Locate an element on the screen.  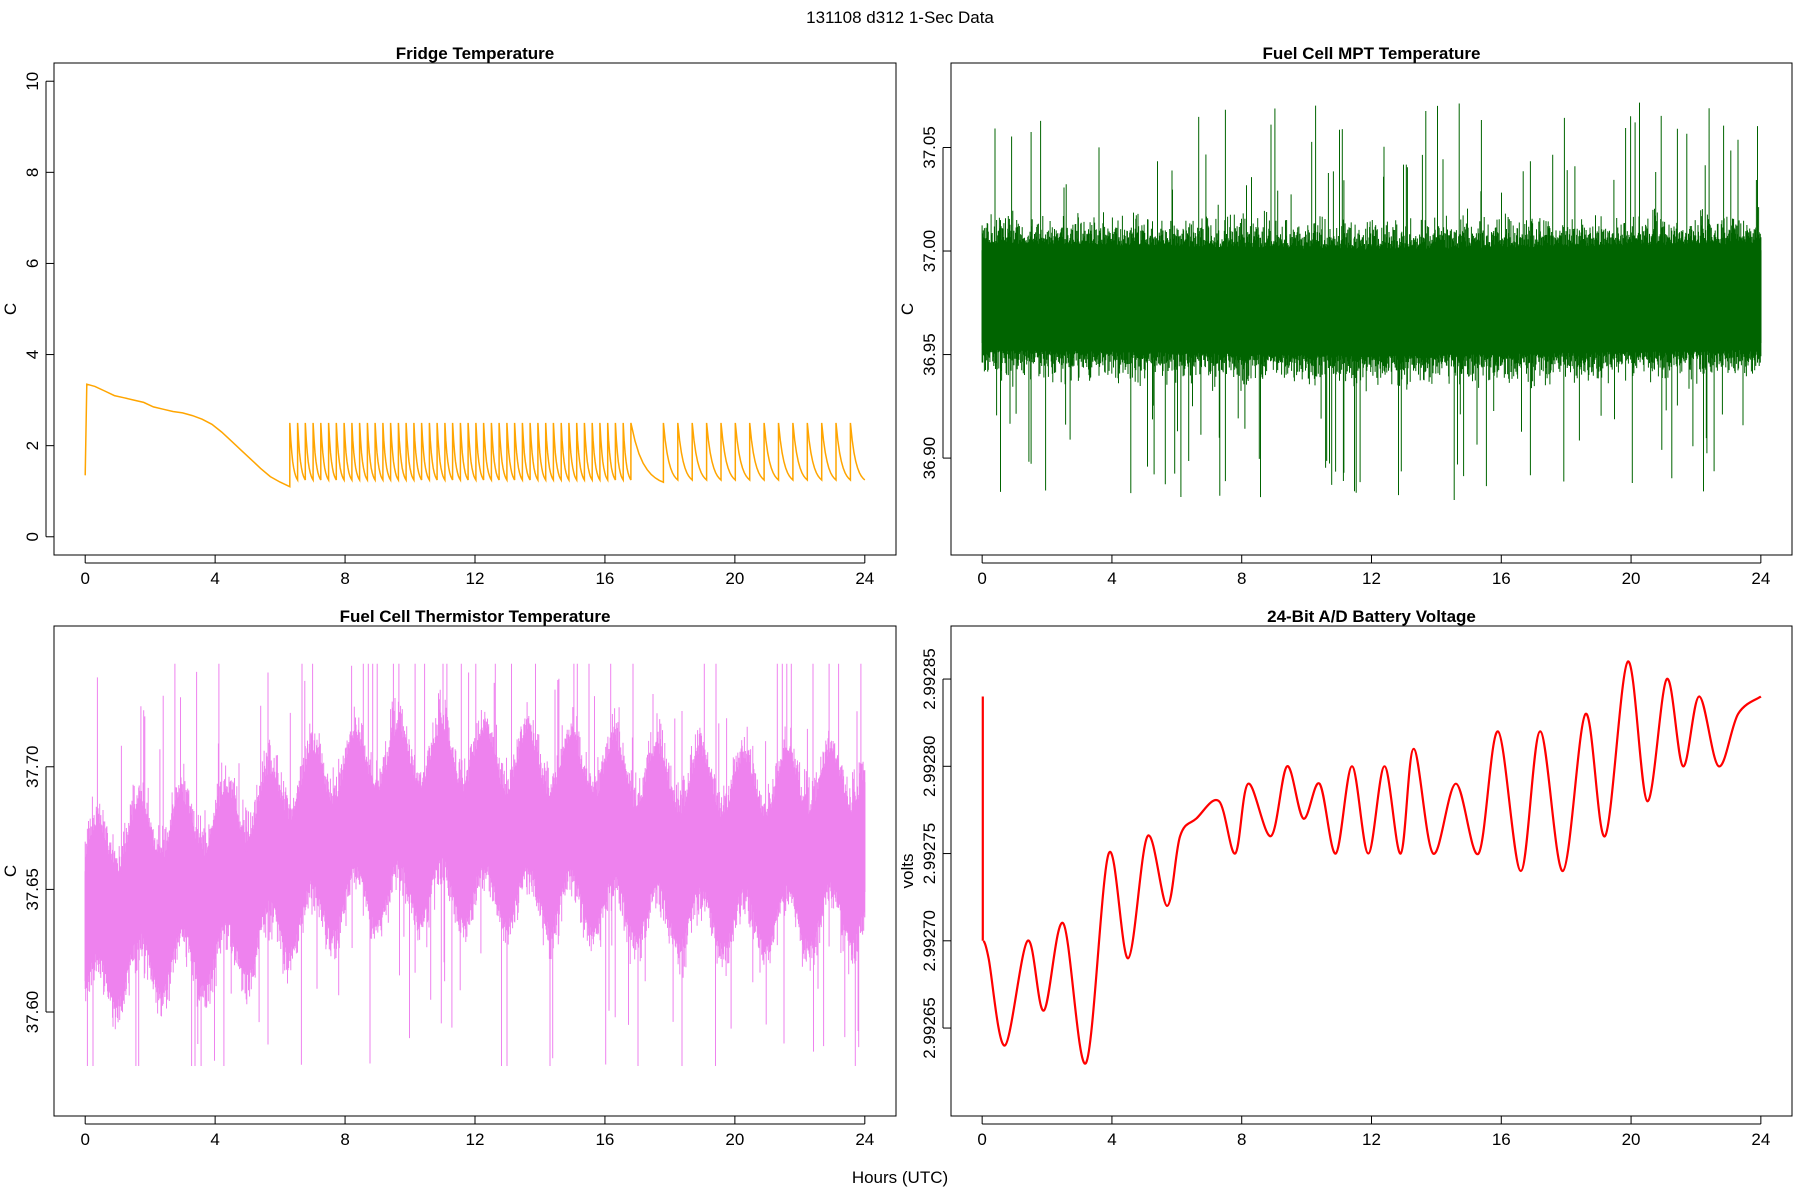
y-tick-label: 2.99285 is located at coordinates (929, 678).